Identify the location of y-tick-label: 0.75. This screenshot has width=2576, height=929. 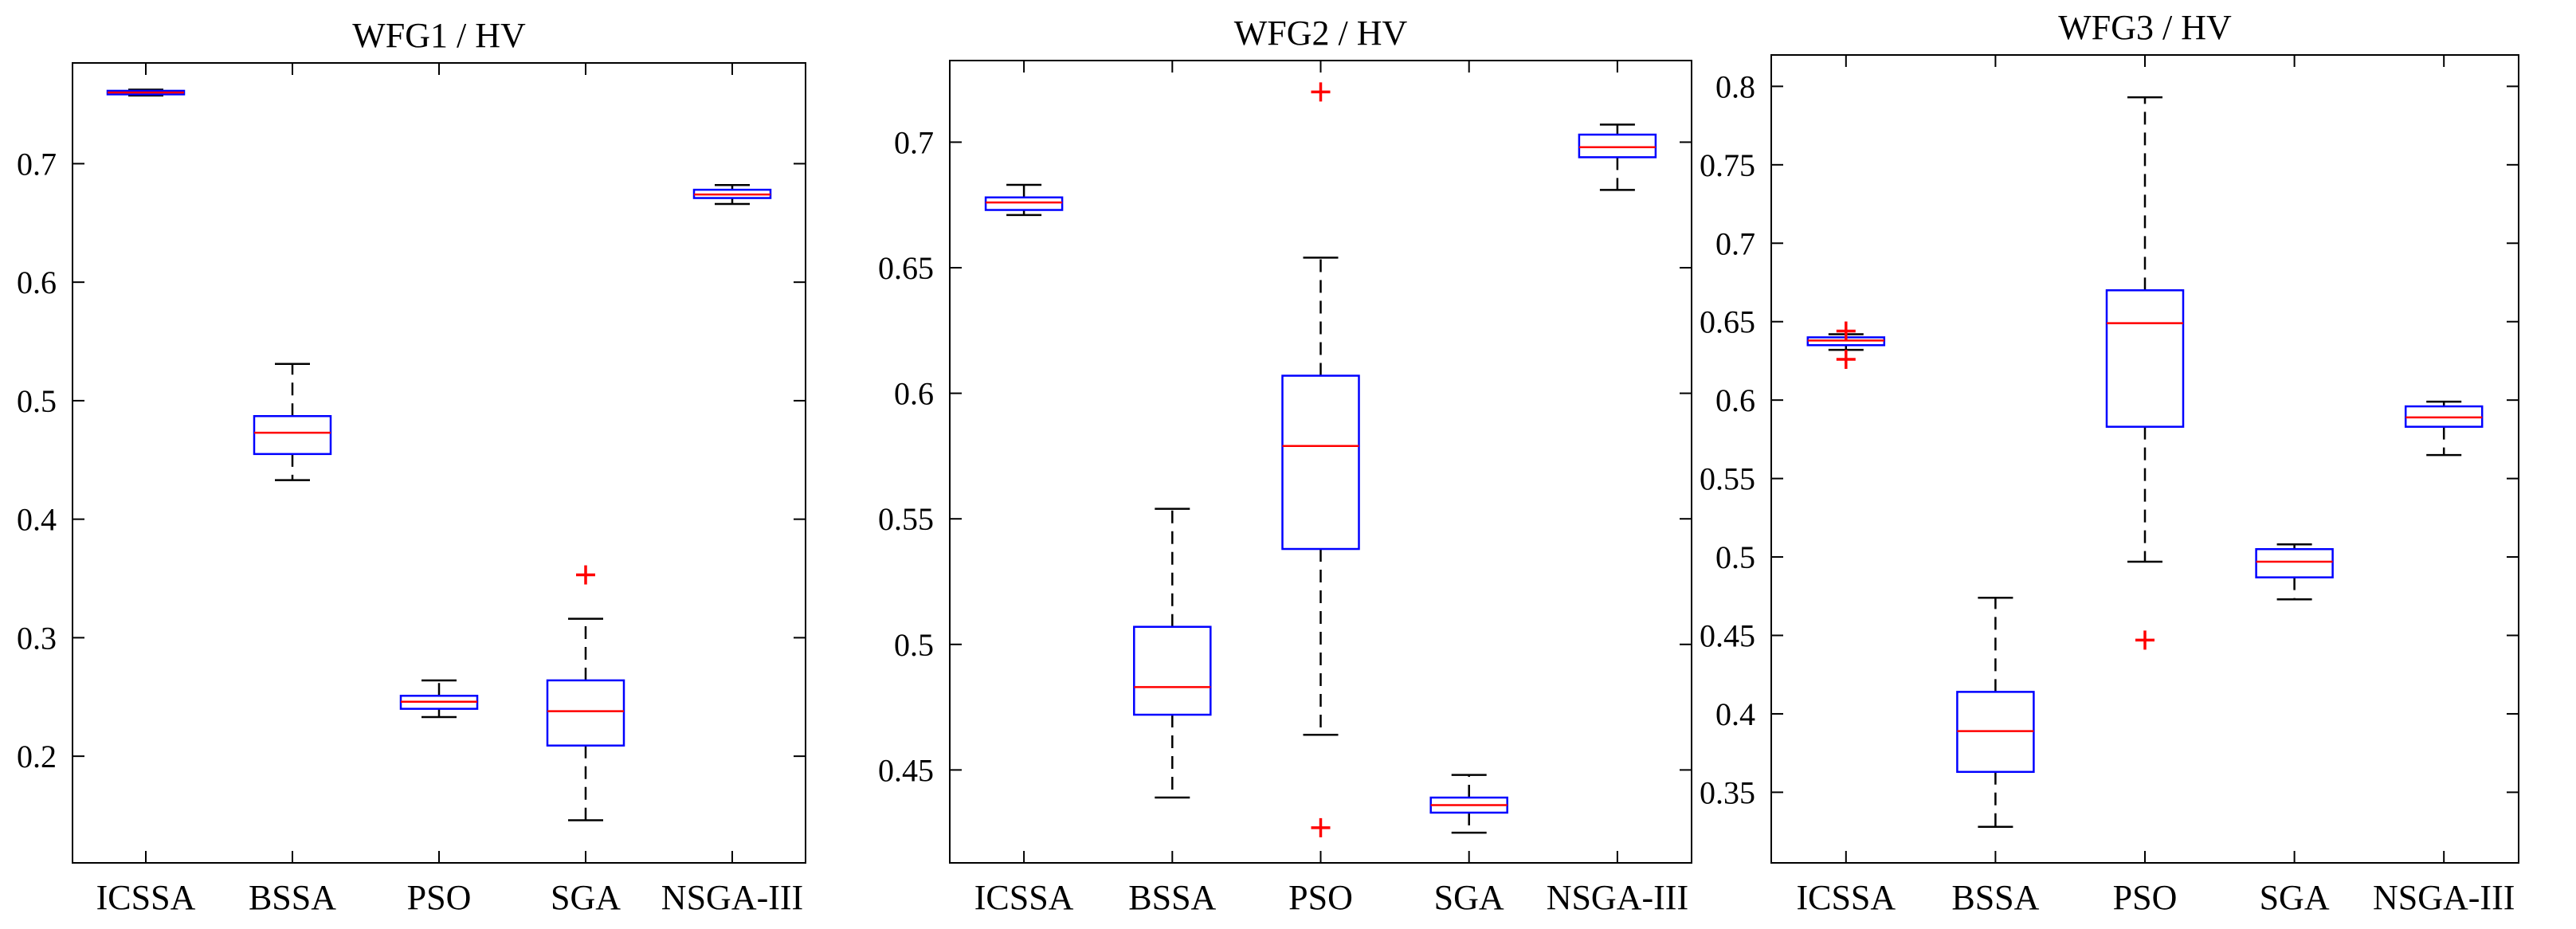
(1727, 165).